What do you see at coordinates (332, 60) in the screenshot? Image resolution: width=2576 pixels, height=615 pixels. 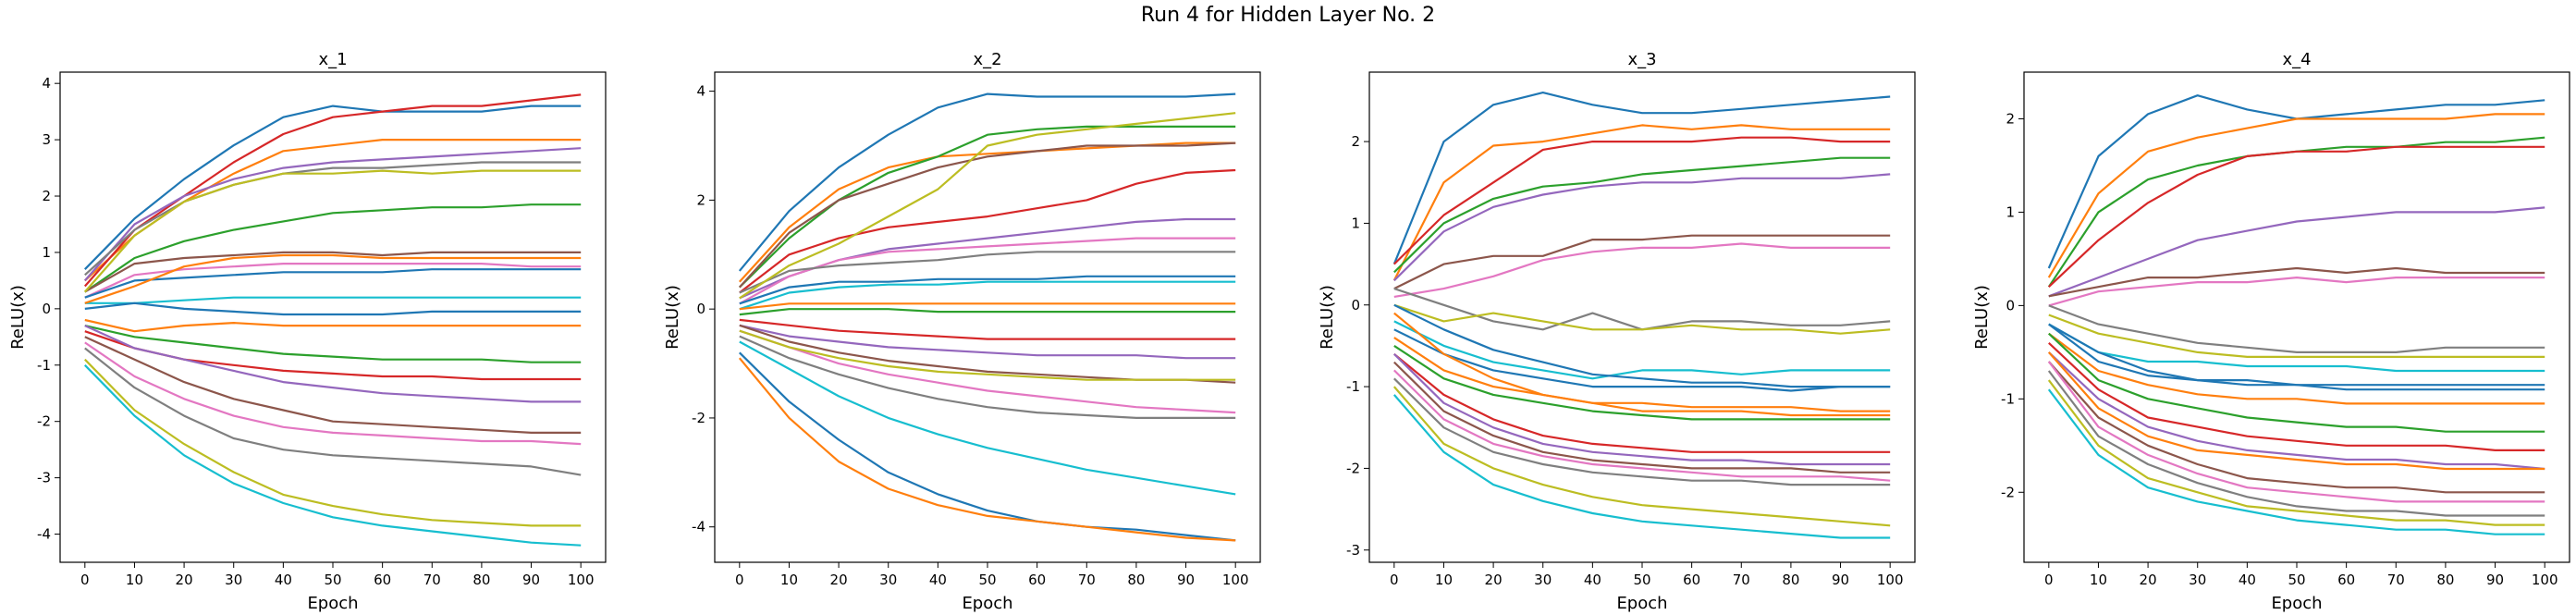 I see `panel-title: x_1` at bounding box center [332, 60].